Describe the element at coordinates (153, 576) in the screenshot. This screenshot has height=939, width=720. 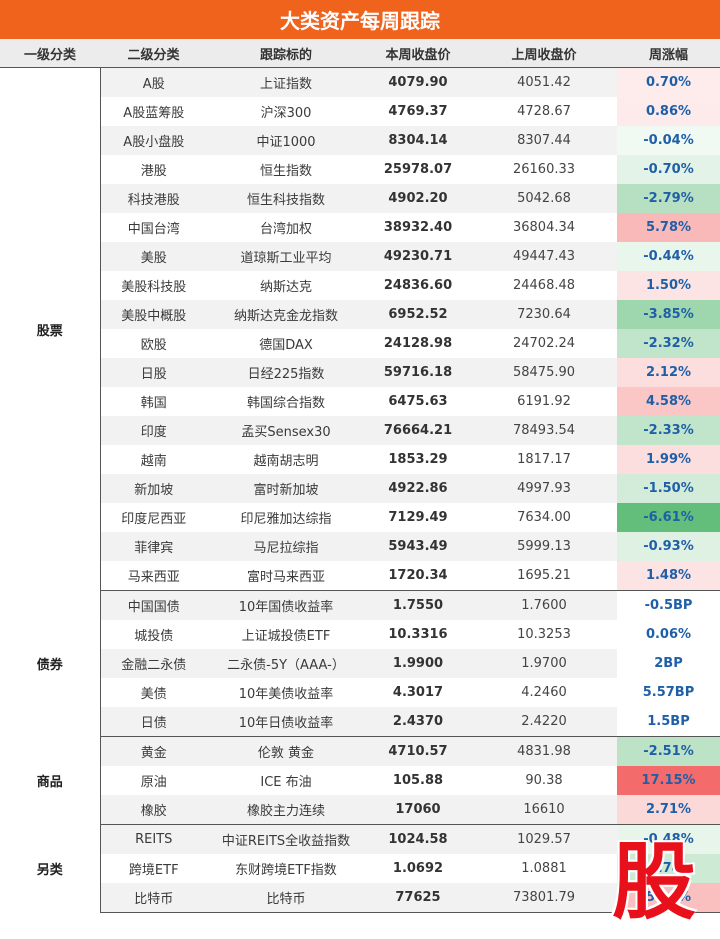
I see `level2-category: 马来西亚` at that location.